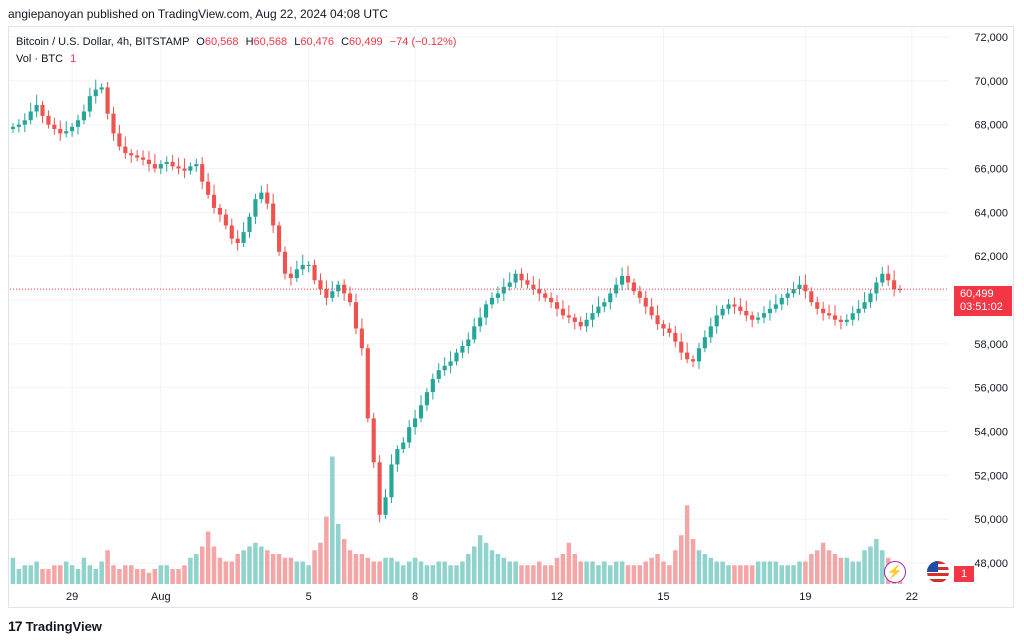  Describe the element at coordinates (981, 307) in the screenshot. I see `bar-countdown: 03:51:02` at that location.